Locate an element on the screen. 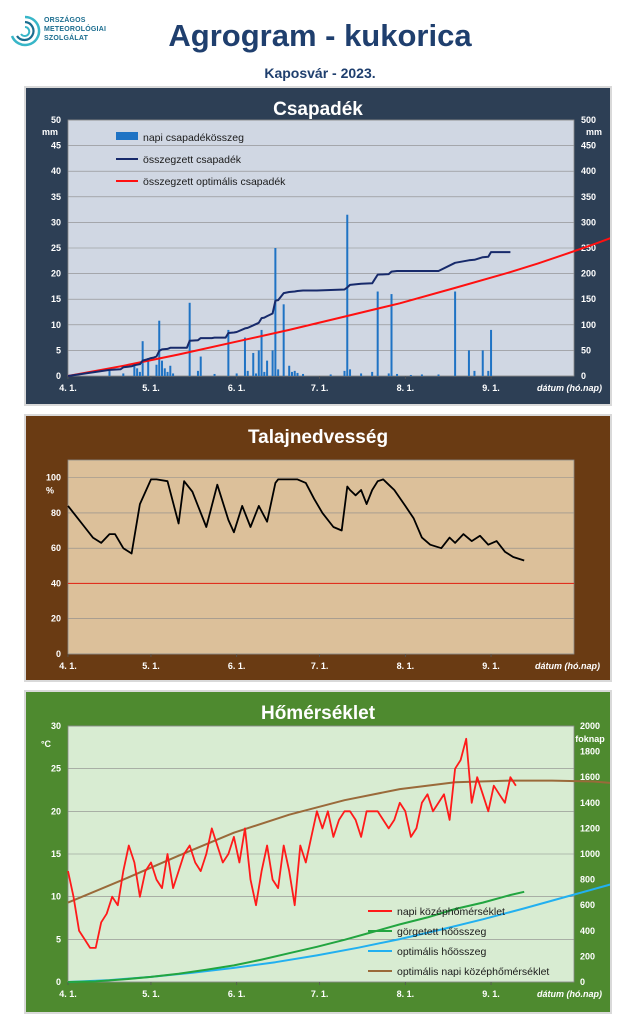 This screenshot has width=640, height=1030. daily-mean-temp-line is located at coordinates (292, 843).